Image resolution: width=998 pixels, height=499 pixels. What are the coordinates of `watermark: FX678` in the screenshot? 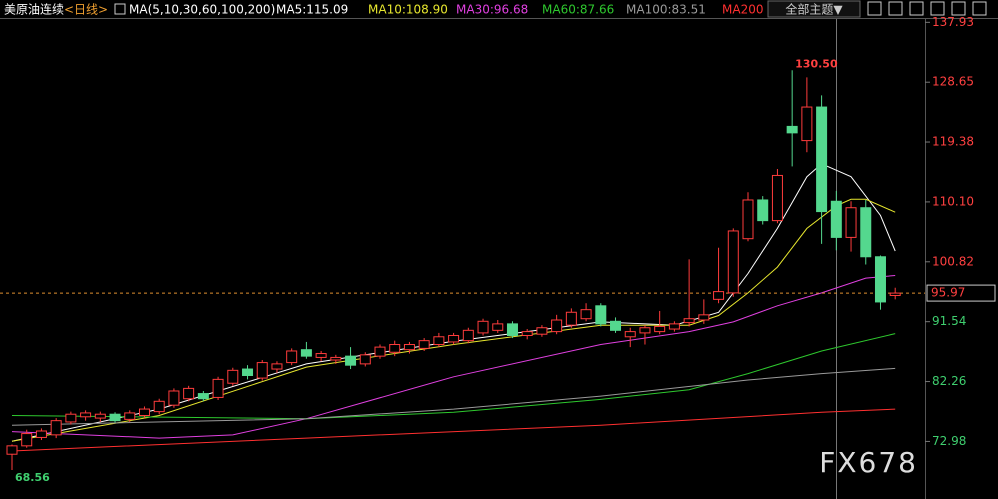 It's located at (868, 462).